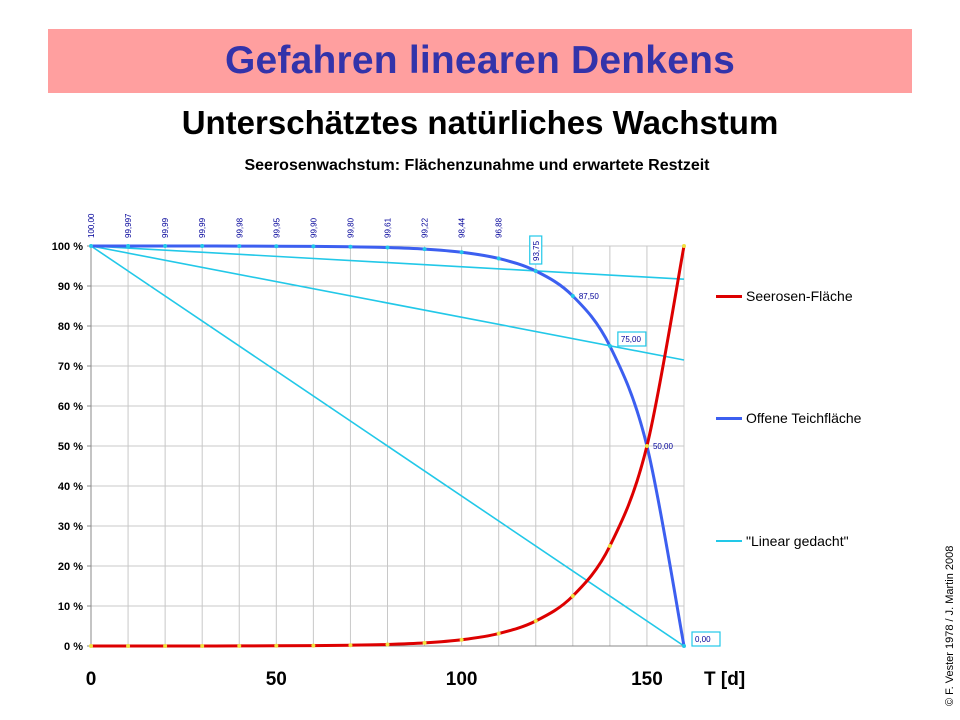 The height and width of the screenshot is (720, 960). I want to click on y-tick-label: 50 %, so click(70, 447).